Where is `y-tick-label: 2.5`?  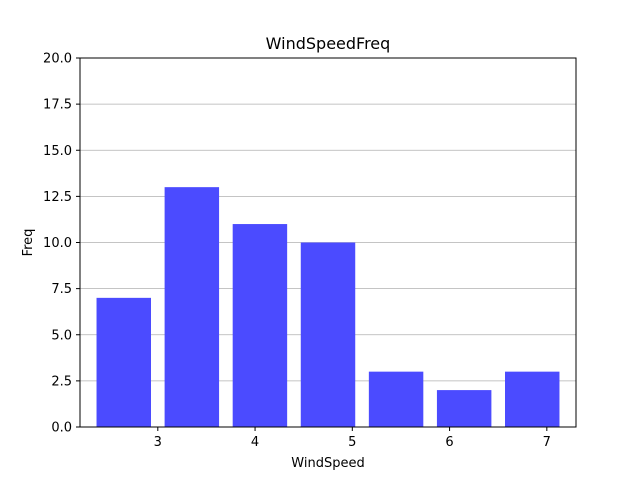
y-tick-label: 2.5 is located at coordinates (61, 381).